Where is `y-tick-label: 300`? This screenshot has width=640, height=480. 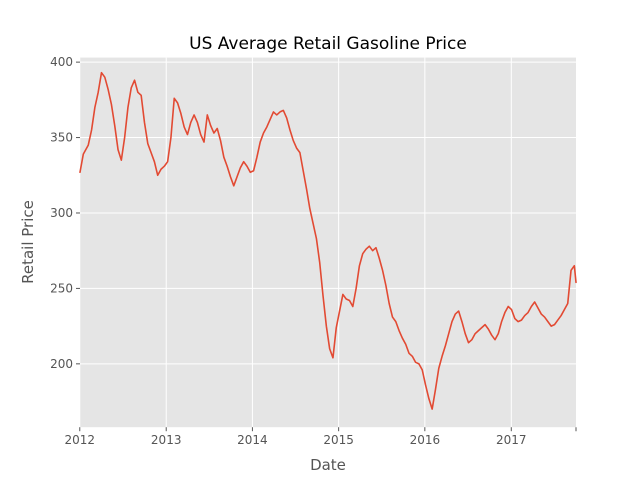
y-tick-label: 300 is located at coordinates (61, 213).